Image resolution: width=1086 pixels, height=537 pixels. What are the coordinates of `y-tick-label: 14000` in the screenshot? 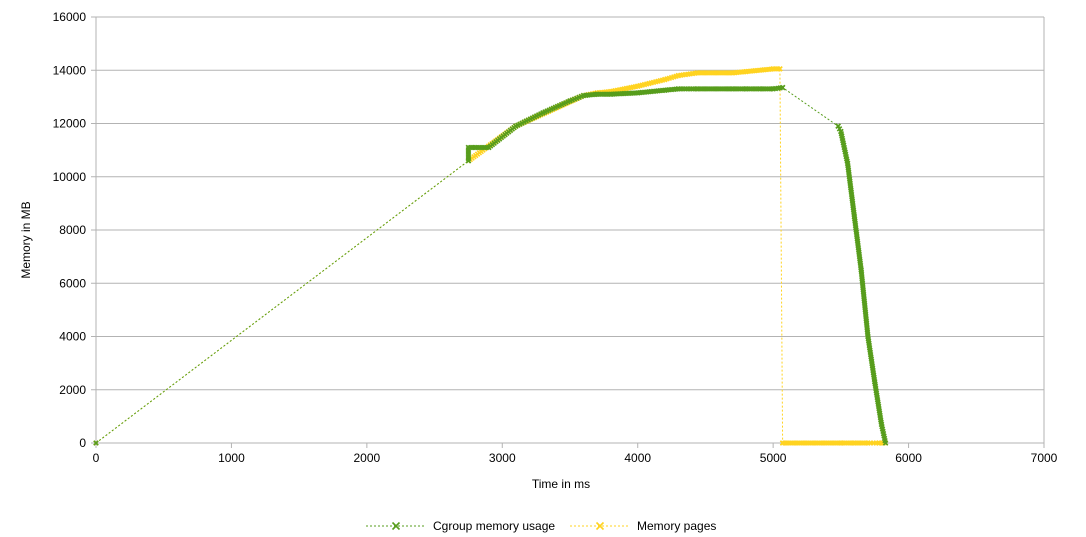 It's located at (70, 70).